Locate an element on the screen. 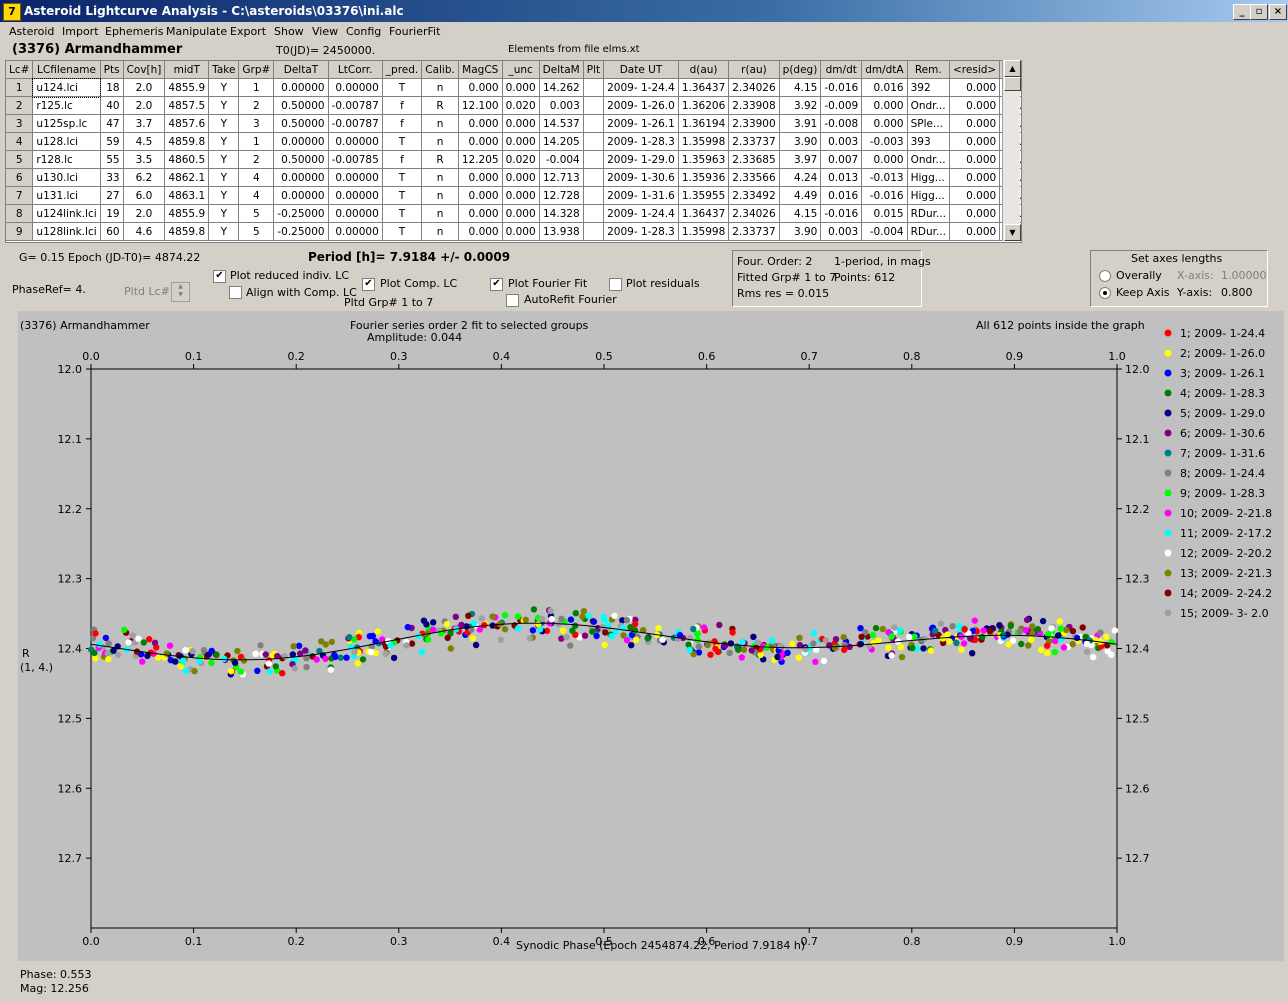  row-number: 5 is located at coordinates (20, 159).